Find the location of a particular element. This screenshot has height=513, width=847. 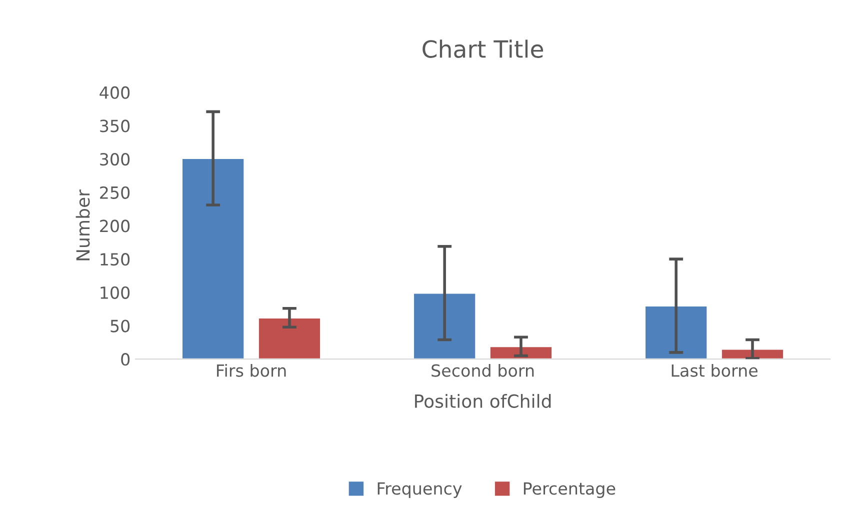

y-tick-label: 400 is located at coordinates (115, 92).